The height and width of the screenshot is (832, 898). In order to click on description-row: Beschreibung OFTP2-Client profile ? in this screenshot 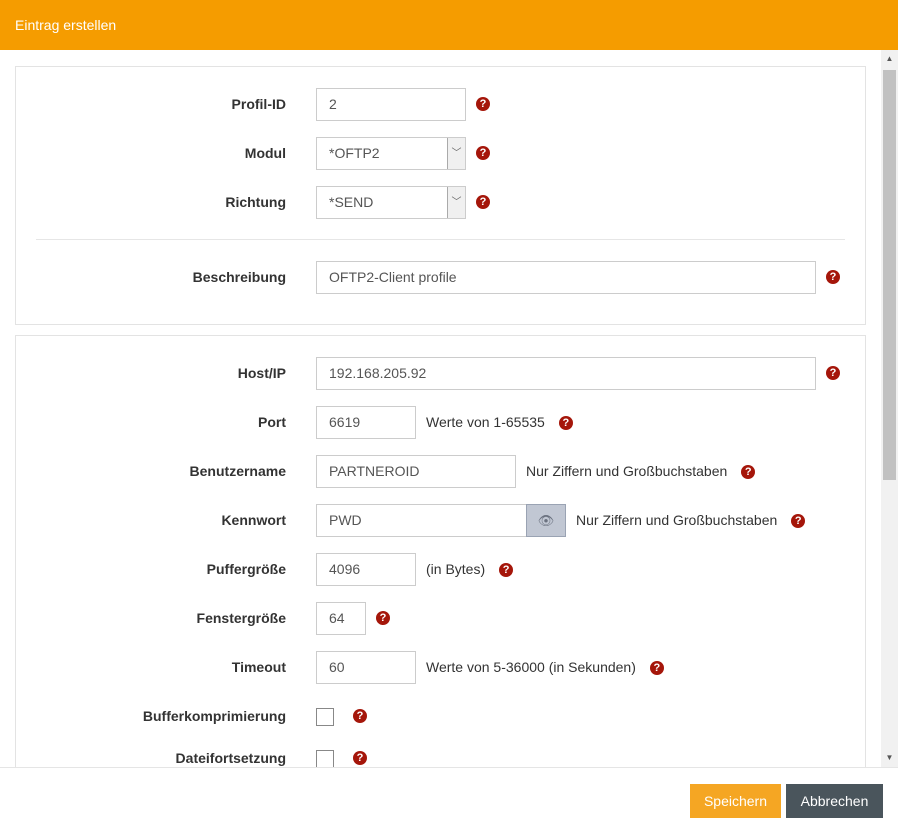, I will do `click(440, 277)`.